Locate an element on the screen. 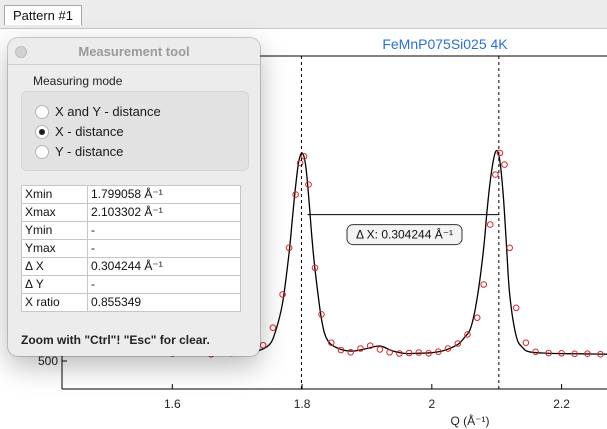 The image size is (607, 429). x-tick-label: 2.2 is located at coordinates (561, 404).